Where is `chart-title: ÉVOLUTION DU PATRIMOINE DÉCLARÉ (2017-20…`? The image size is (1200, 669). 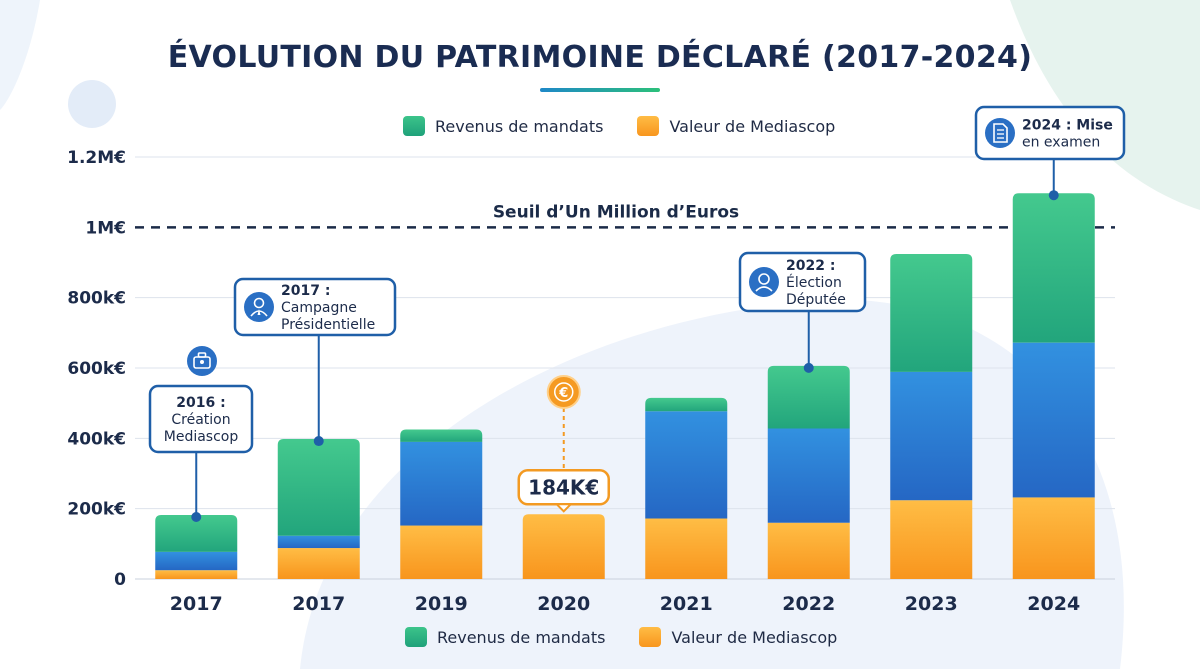
chart-title: ÉVOLUTION DU PATRIMOINE DÉCLARÉ (2017-20… is located at coordinates (600, 57).